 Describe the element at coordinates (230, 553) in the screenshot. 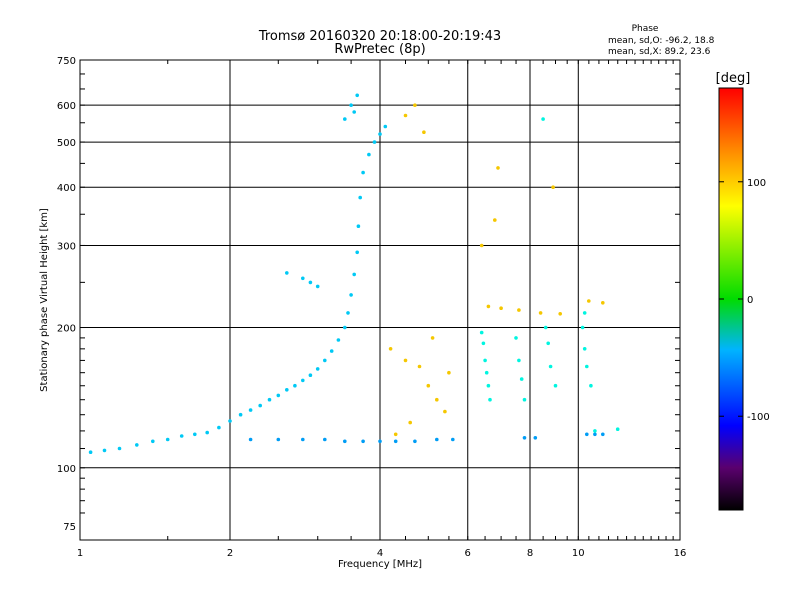

I see `x-tick-label: 2` at that location.